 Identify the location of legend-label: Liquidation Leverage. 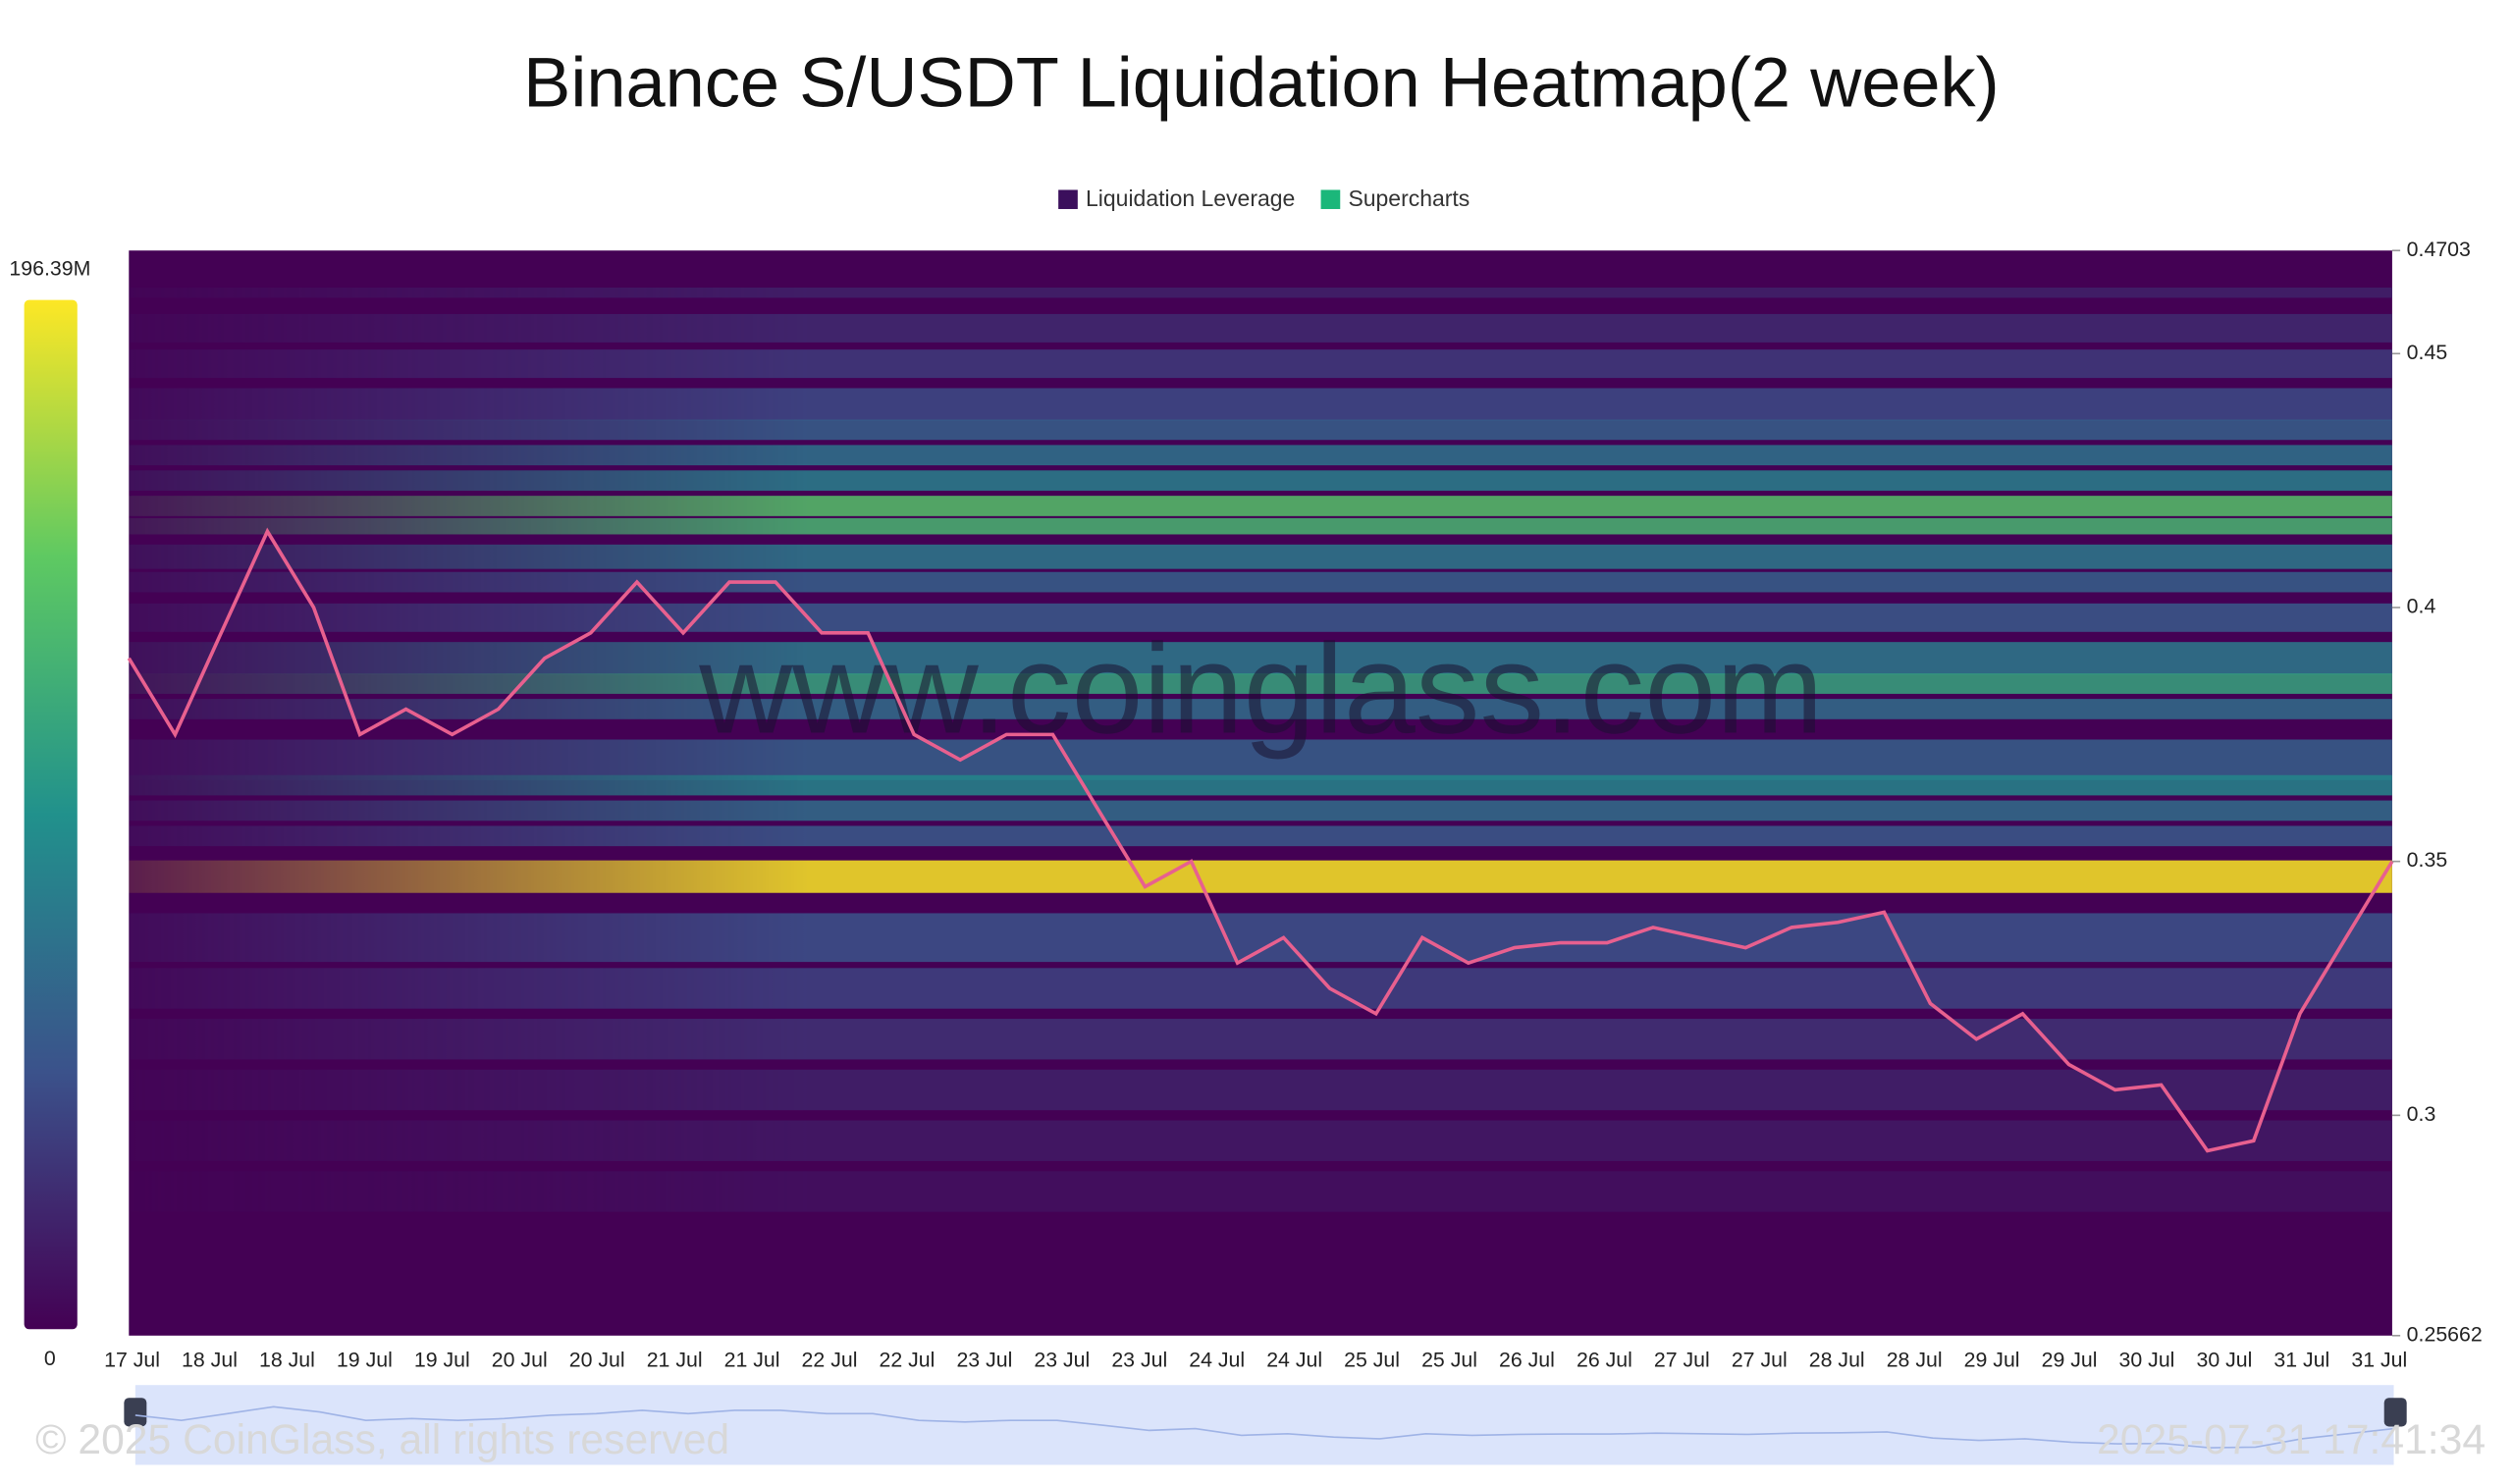
(1191, 198).